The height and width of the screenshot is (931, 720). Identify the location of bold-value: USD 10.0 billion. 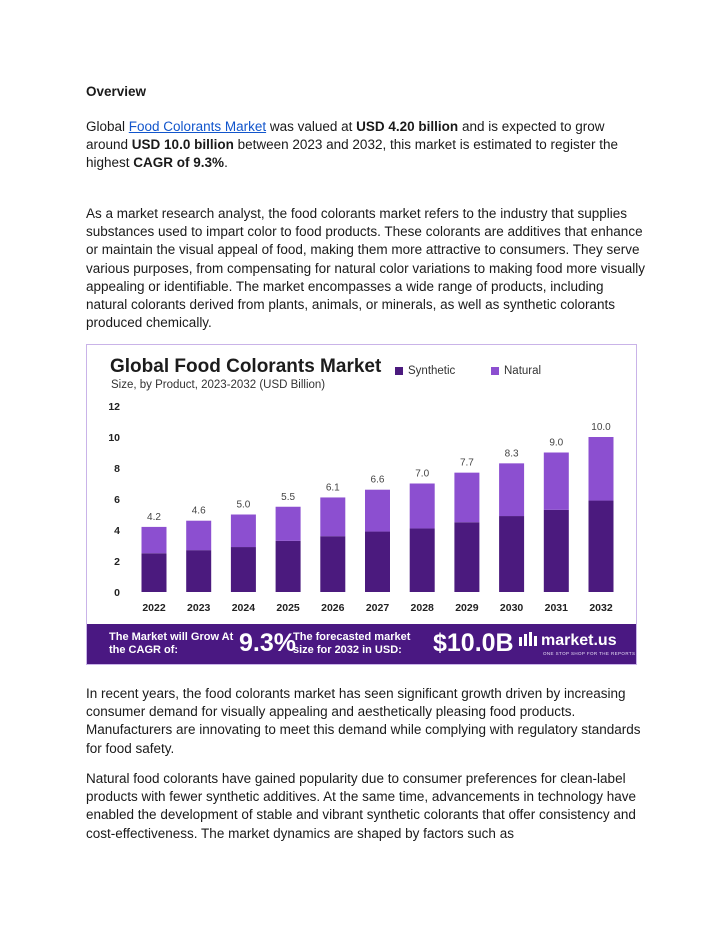
(182, 145).